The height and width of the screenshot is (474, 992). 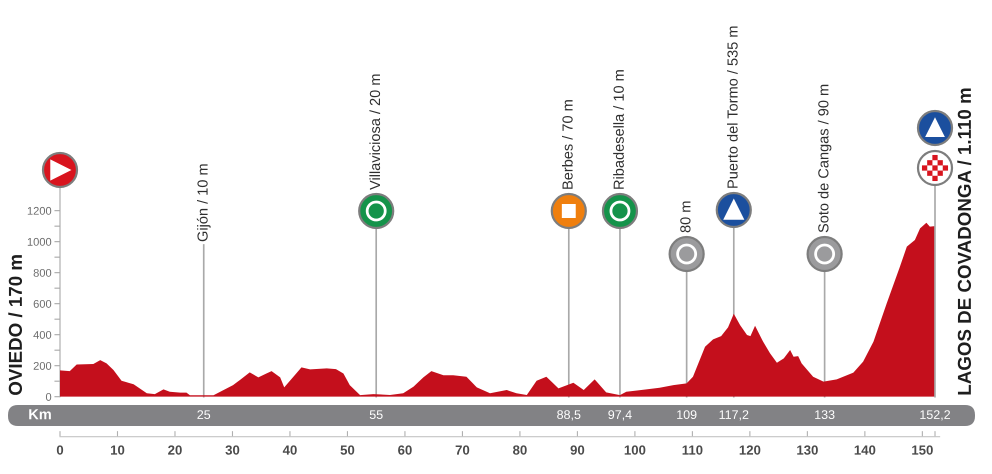 I want to click on x-tick-label: 110, so click(x=692, y=450).